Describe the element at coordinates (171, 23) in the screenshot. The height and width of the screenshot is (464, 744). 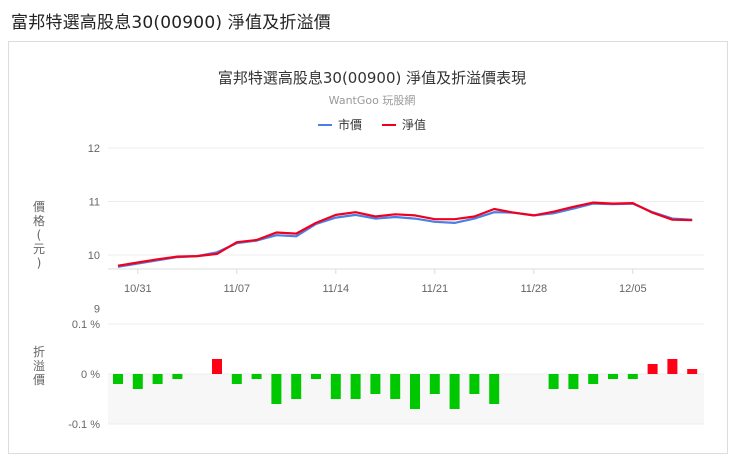
I see `page-title: 富邦特選高股息30(00900) 淨值及折溢價` at that location.